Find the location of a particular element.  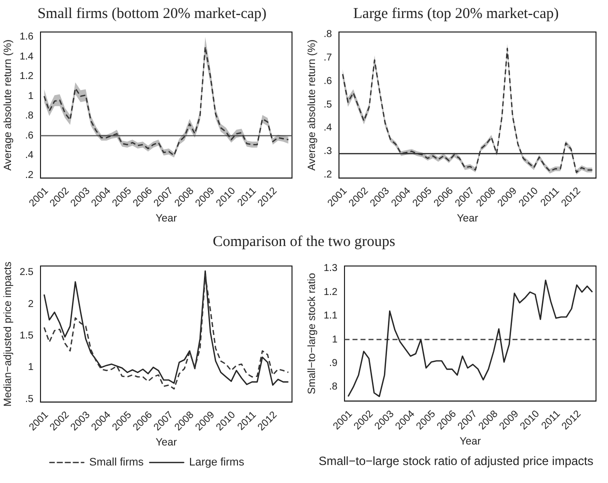

y-tick-label: 1.6 is located at coordinates (27, 37).